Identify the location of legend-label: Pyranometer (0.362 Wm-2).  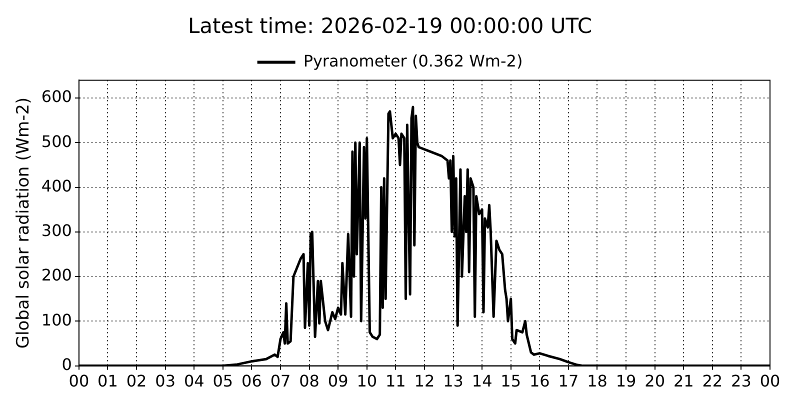
(413, 60).